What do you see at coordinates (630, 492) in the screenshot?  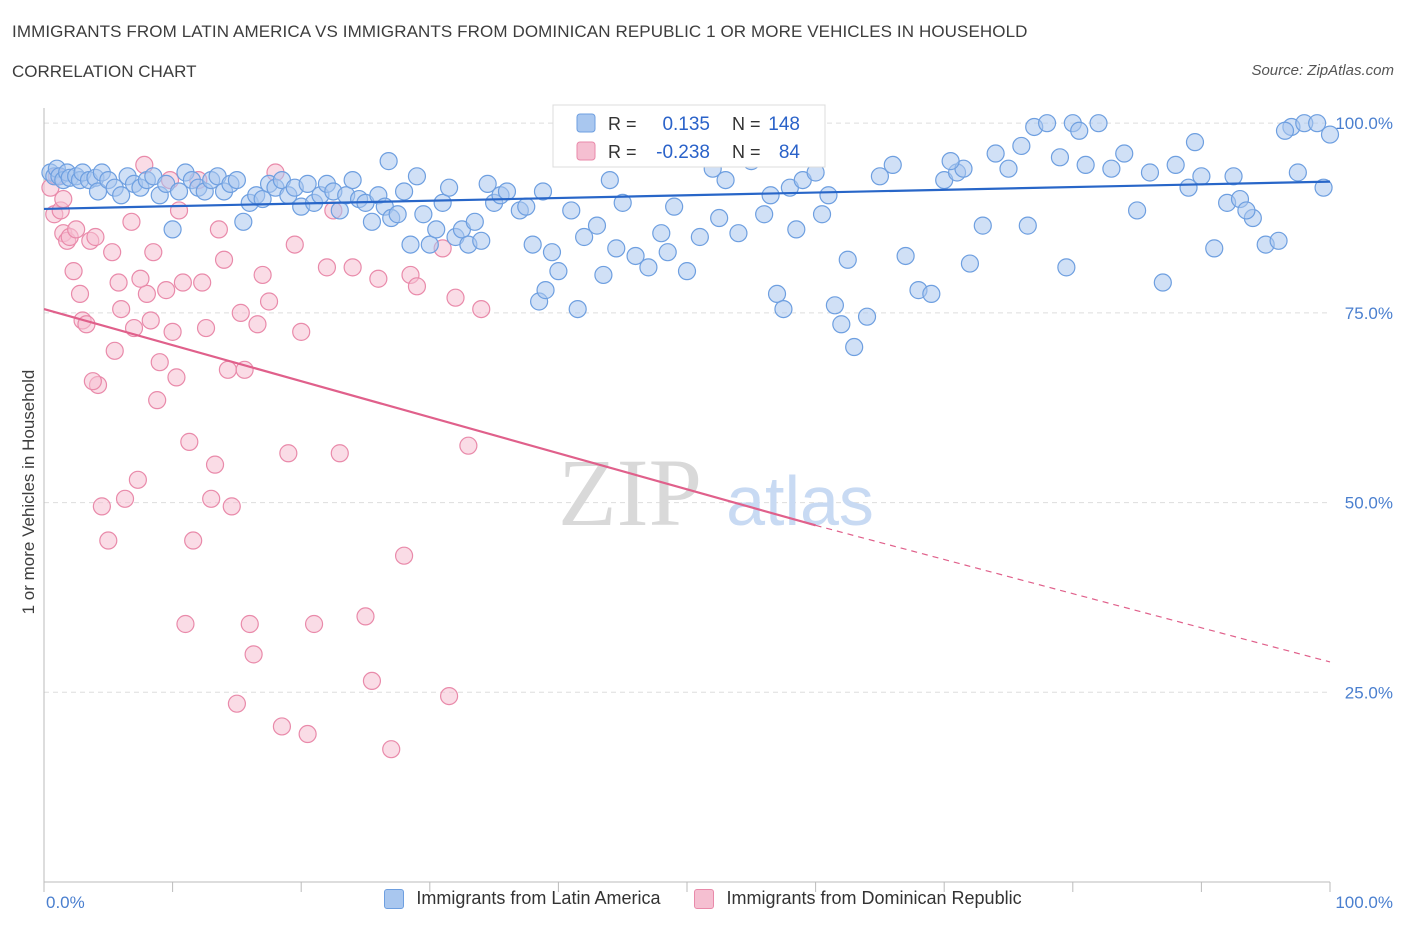 I see `watermark-zip: ZIP` at bounding box center [630, 492].